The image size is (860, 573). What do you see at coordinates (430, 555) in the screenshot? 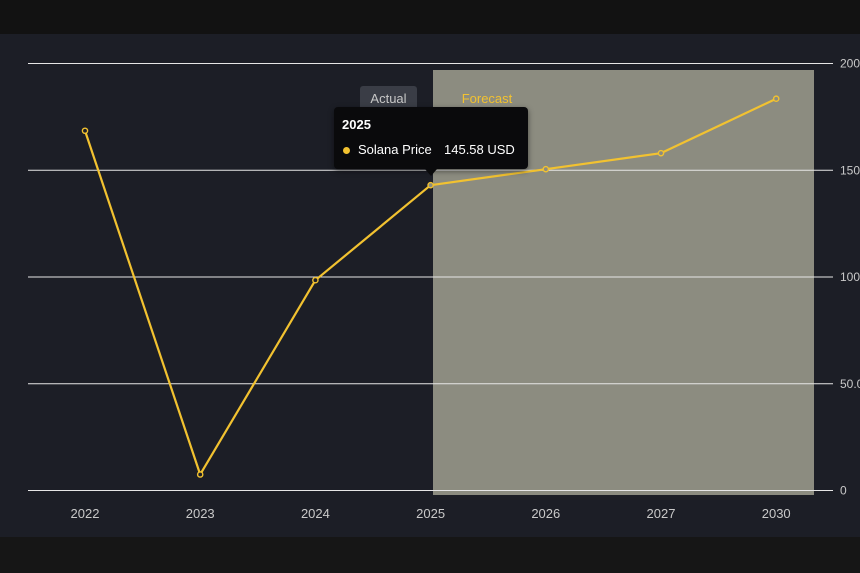
I see `bottom-band` at bounding box center [430, 555].